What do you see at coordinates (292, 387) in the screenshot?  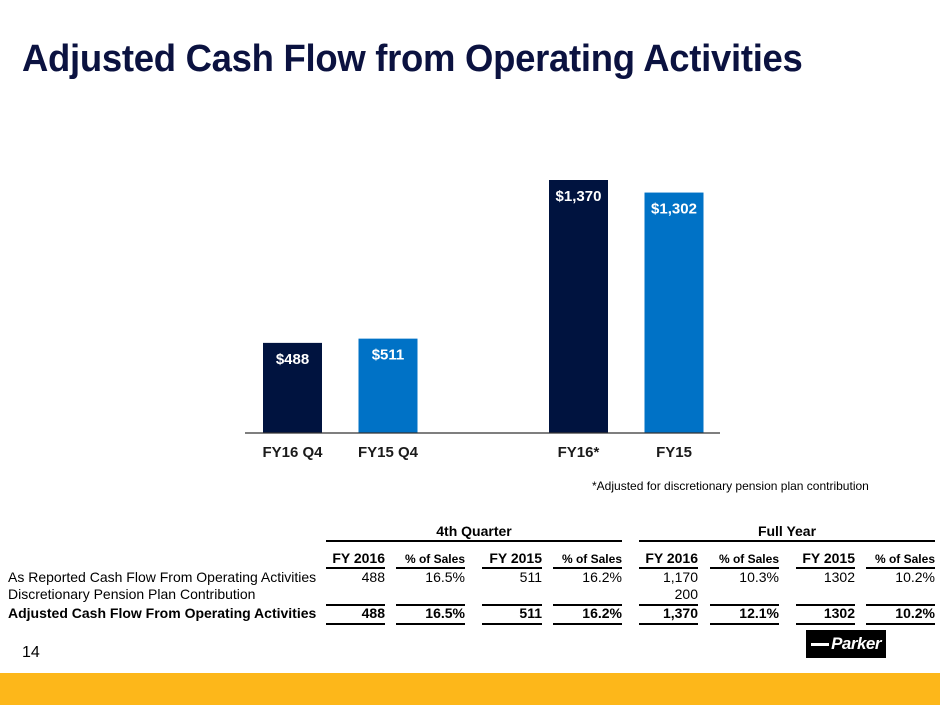 I see `bar-fy16-q4` at bounding box center [292, 387].